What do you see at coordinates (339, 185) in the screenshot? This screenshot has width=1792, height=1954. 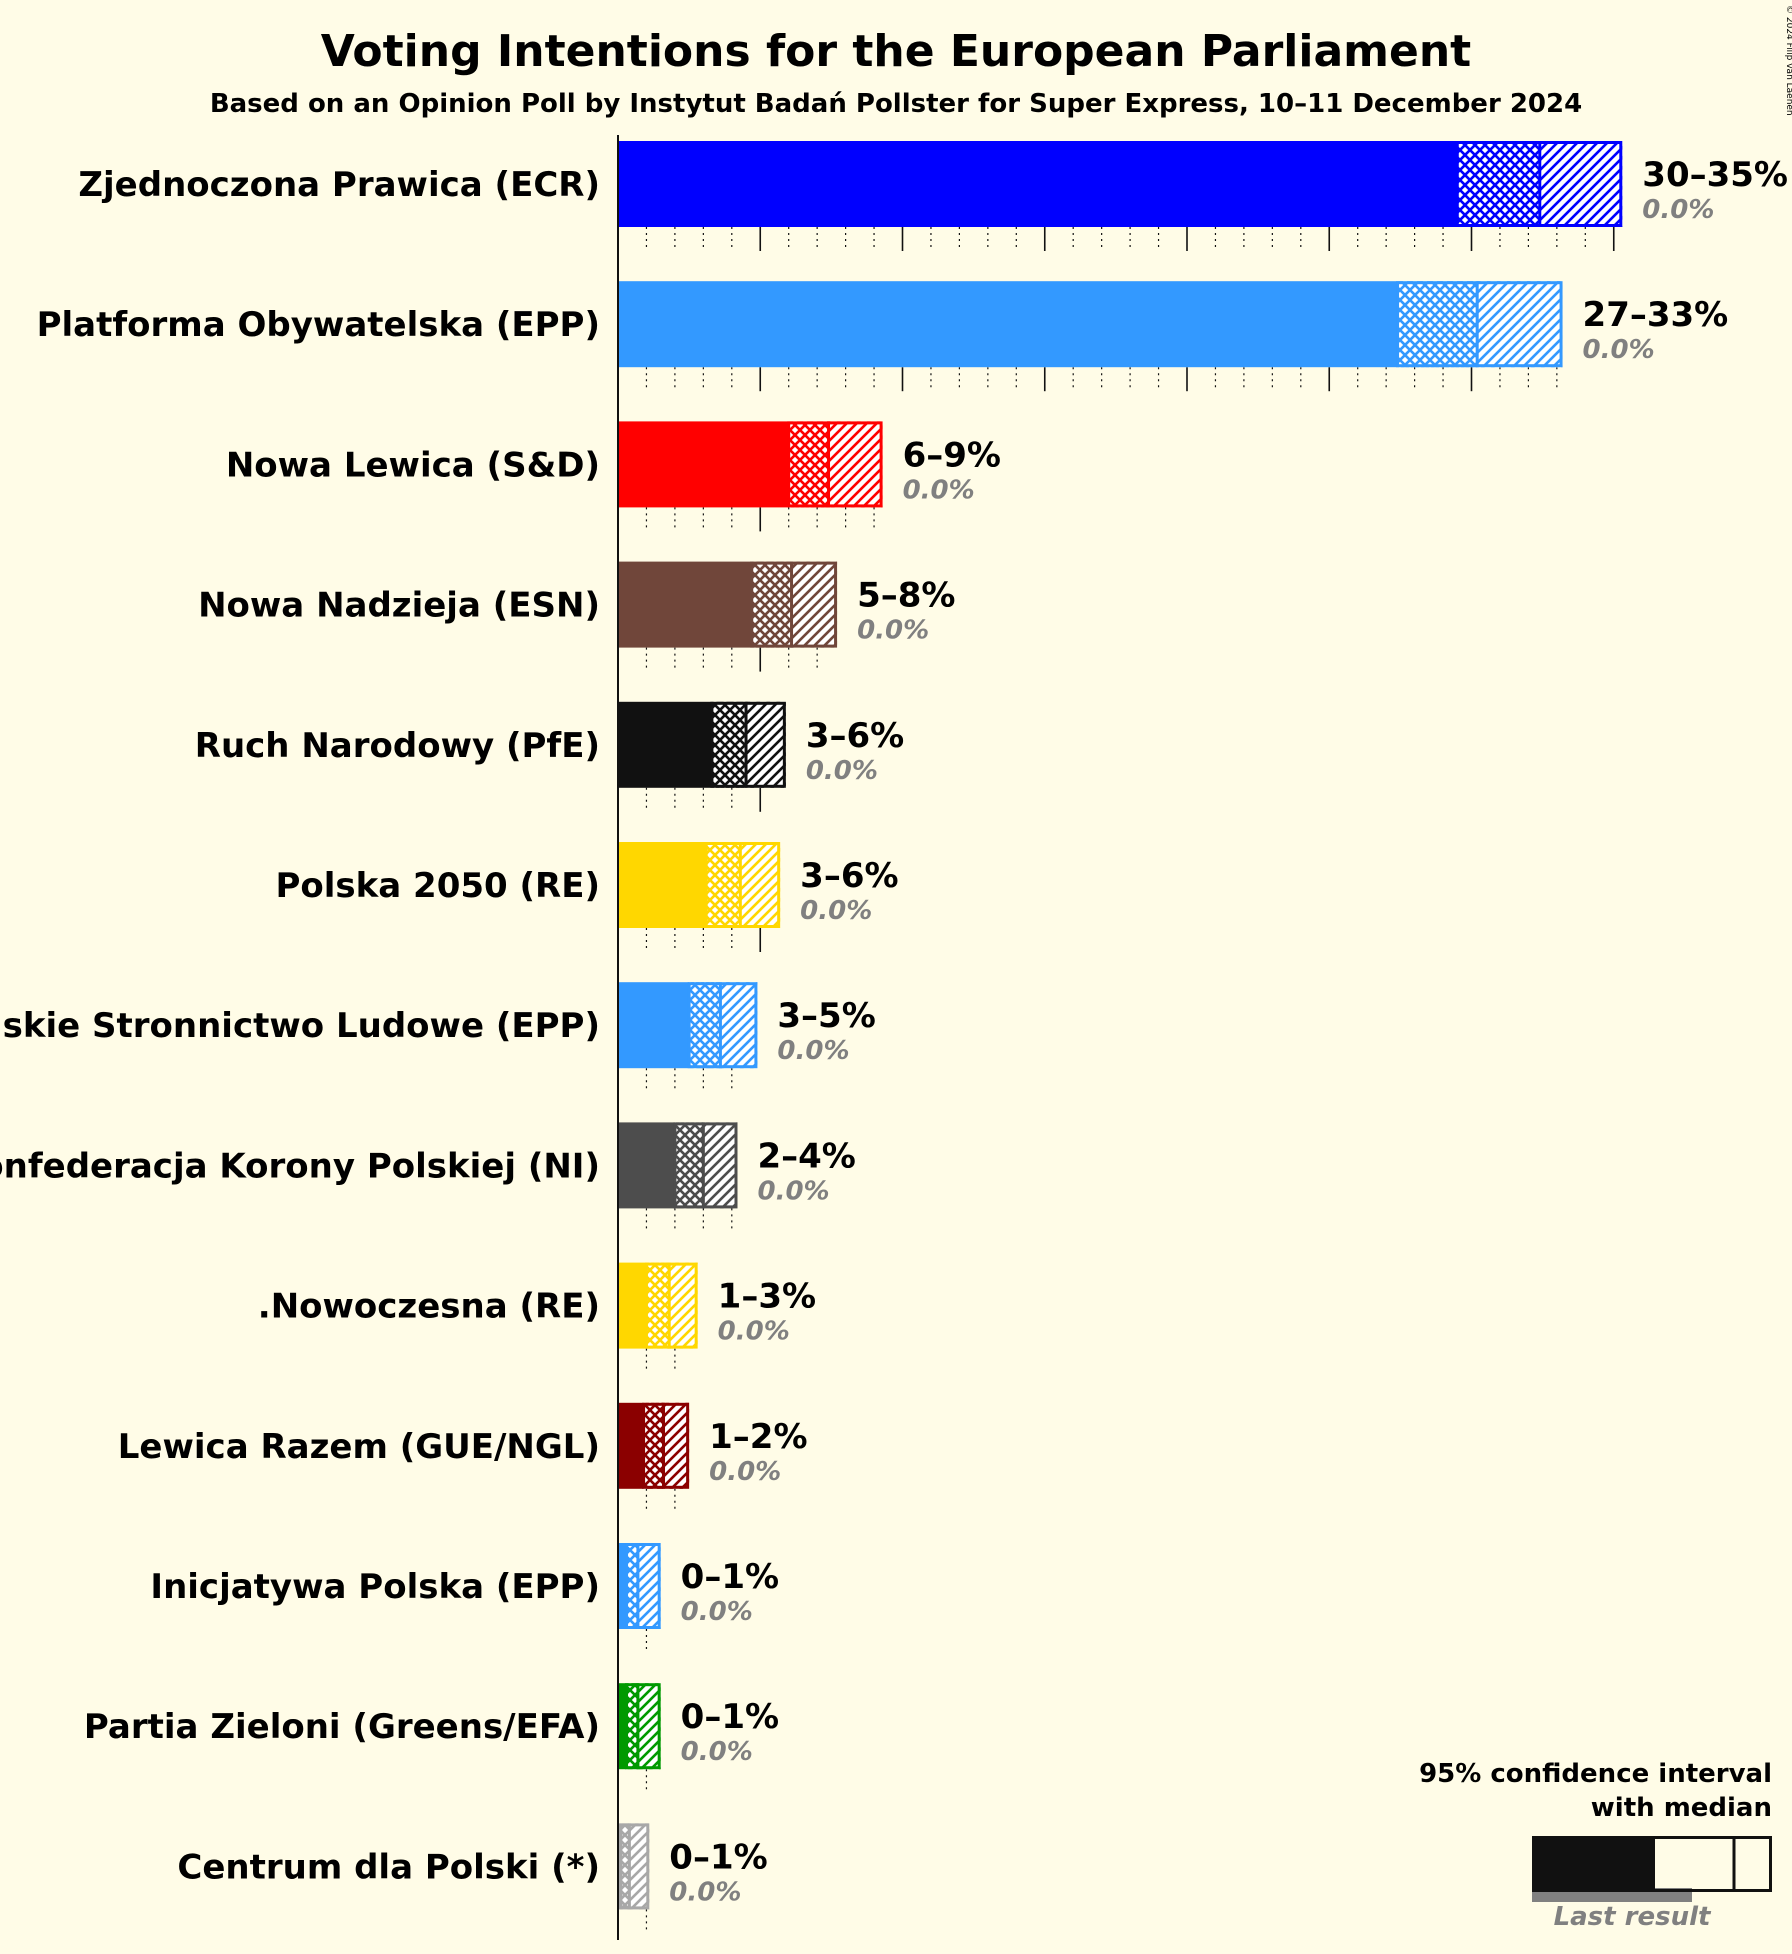 I see `party-label: Zjednoczona Prawica (ECR)` at bounding box center [339, 185].